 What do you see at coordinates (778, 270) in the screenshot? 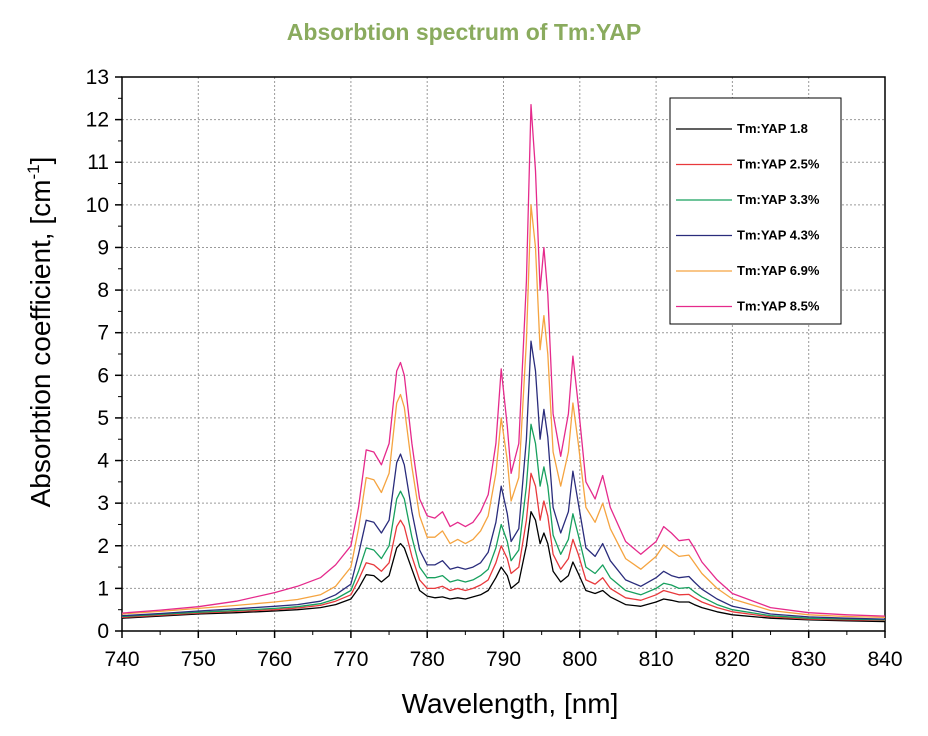
I see `legend-label-5: Tm:YAP 6.9%` at bounding box center [778, 270].